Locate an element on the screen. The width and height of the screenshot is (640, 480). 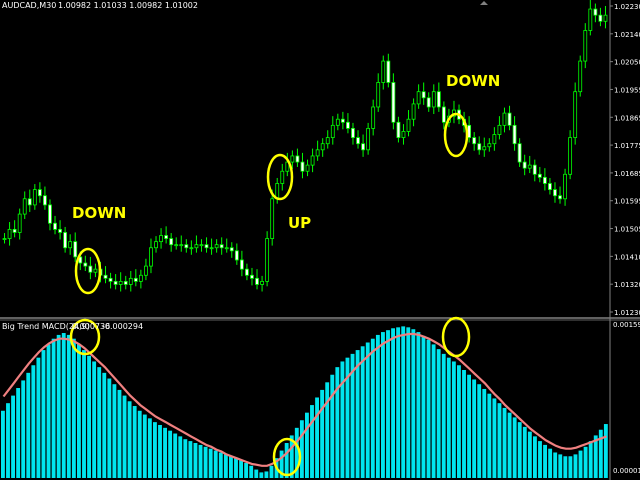
price-tick-label: 1.01865 is located at coordinates (627, 118).